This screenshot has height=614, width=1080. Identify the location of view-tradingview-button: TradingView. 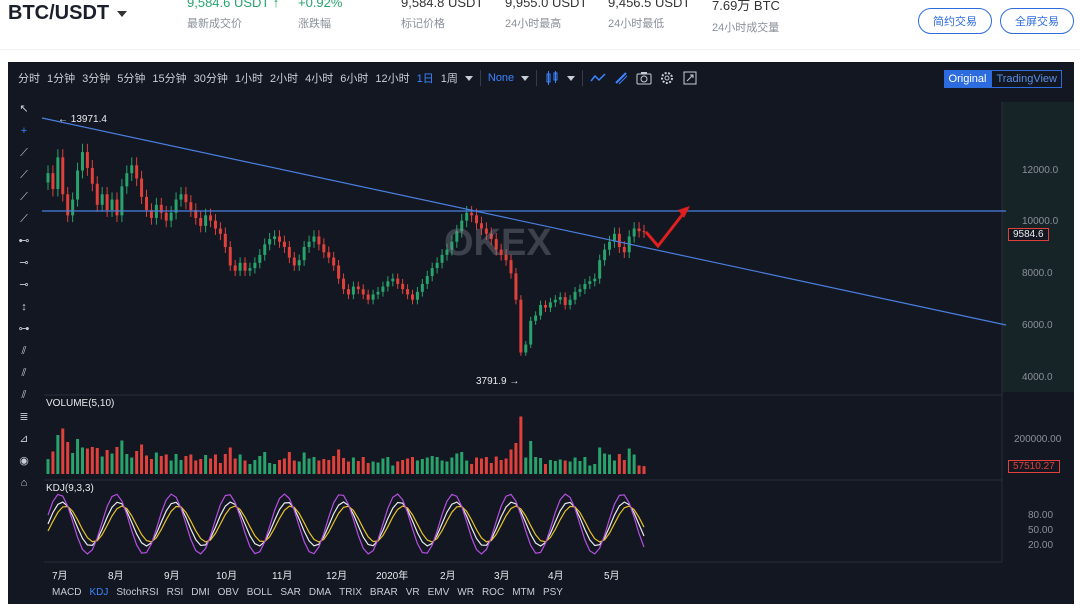
(1026, 79).